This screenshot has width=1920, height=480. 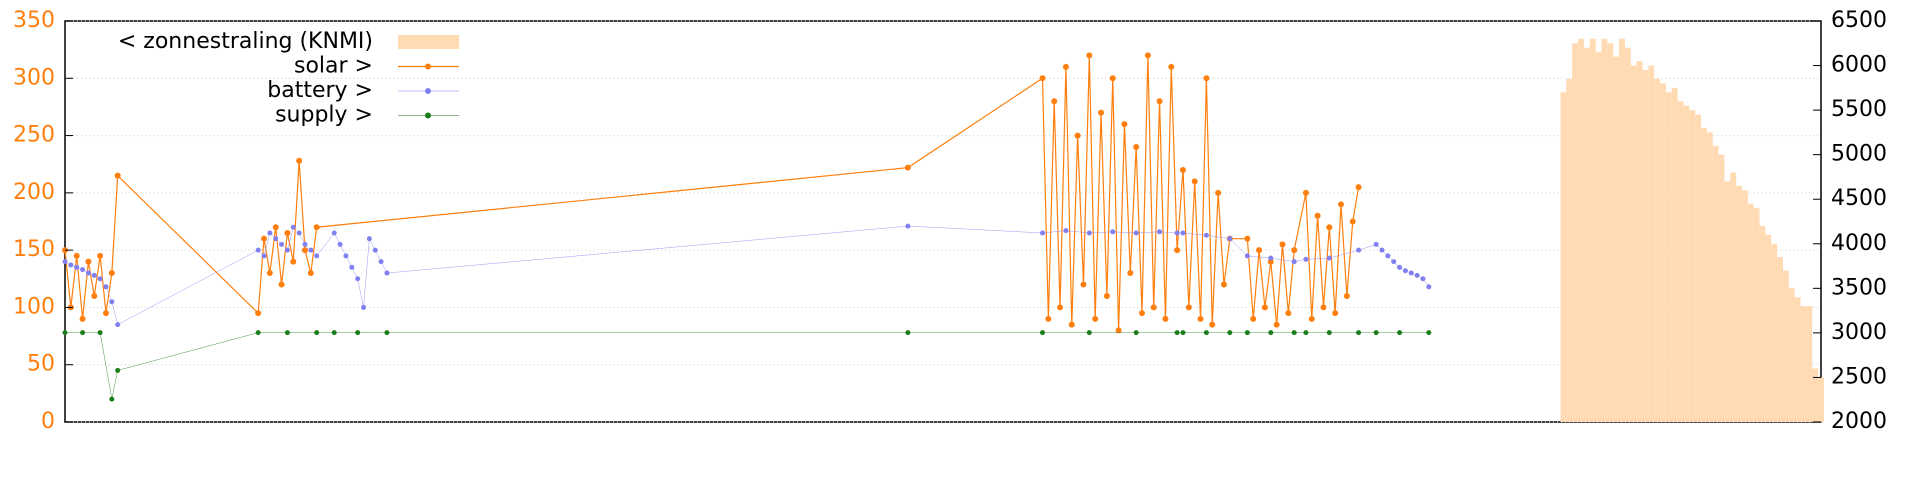 I want to click on y2-tick-label: 2500, so click(x=1859, y=376).